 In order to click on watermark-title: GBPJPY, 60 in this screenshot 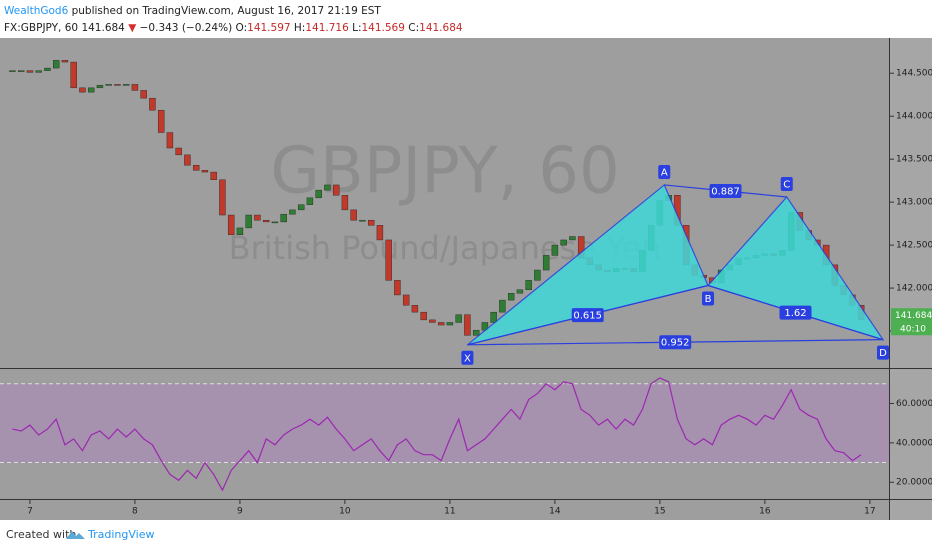, I will do `click(444, 172)`.